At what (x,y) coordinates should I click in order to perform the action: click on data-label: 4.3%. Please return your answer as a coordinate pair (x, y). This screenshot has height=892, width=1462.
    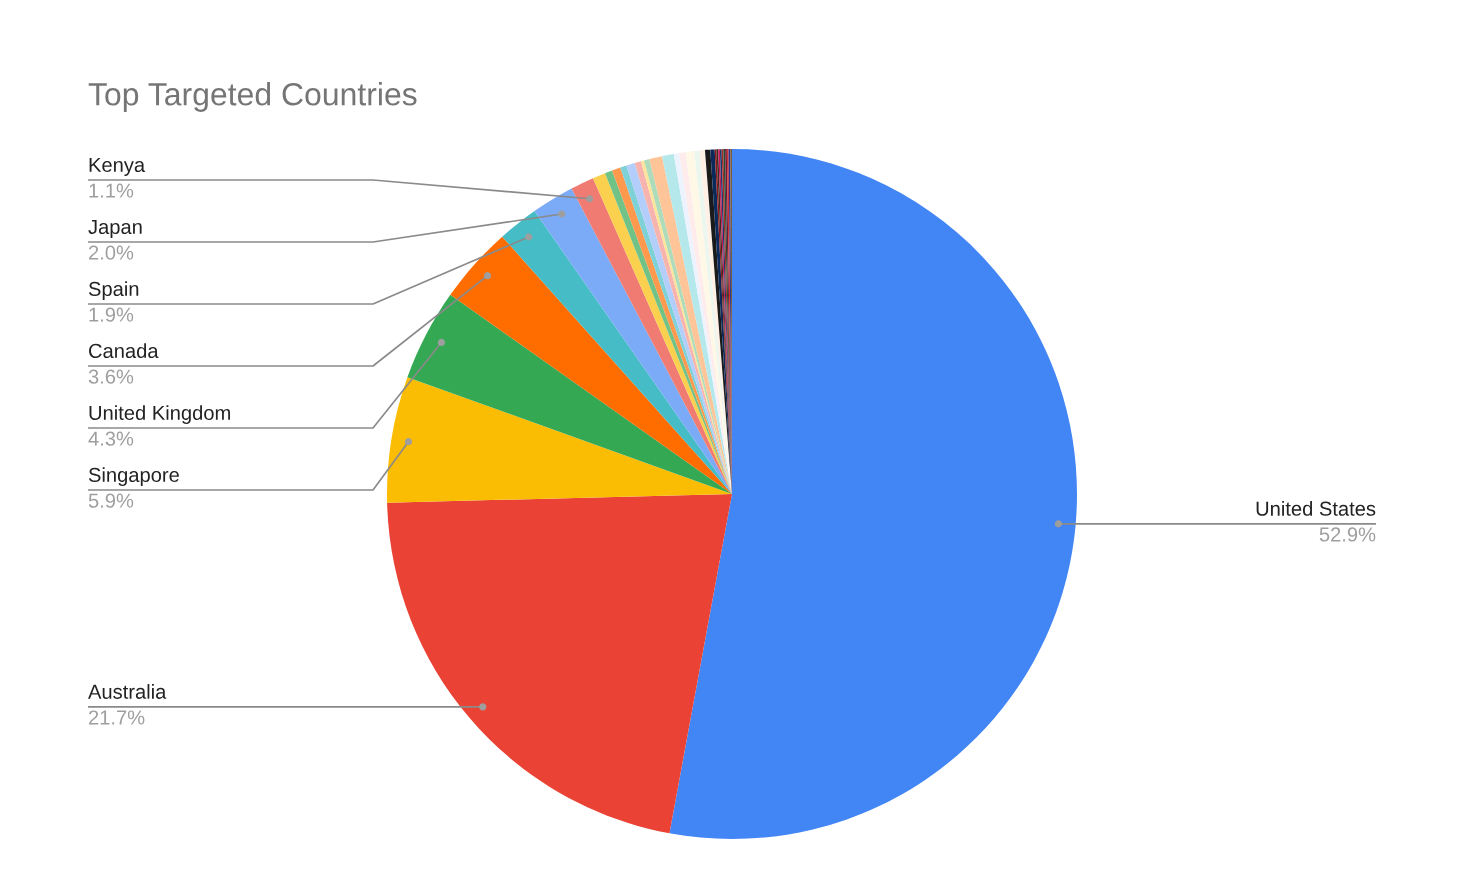
    Looking at the image, I should click on (111, 438).